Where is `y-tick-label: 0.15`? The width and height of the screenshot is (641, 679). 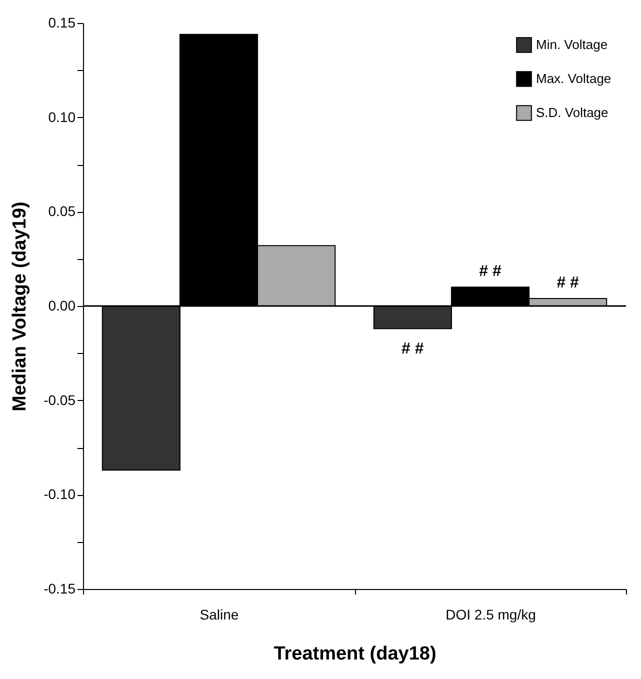
y-tick-label: 0.15 is located at coordinates (62, 22).